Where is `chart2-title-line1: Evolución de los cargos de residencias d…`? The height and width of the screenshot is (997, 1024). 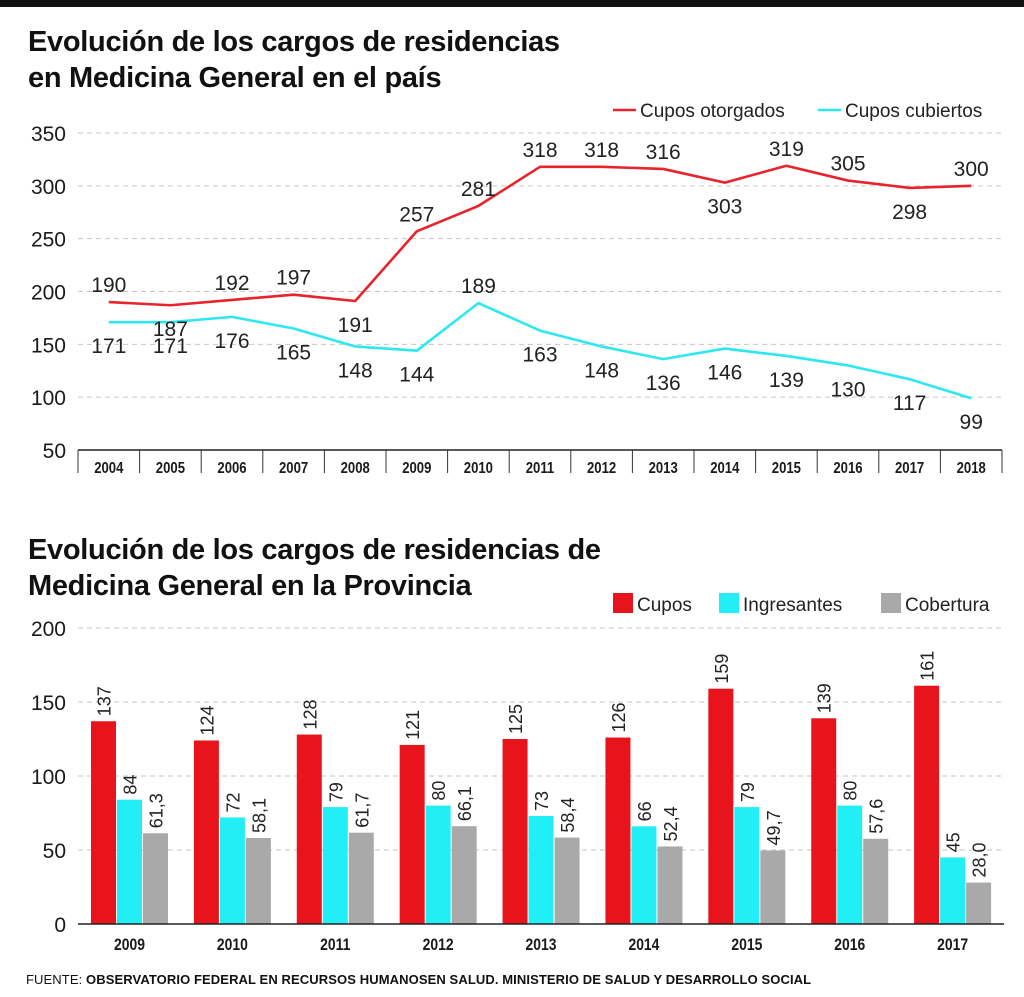 chart2-title-line1: Evolución de los cargos de residencias d… is located at coordinates (314, 550).